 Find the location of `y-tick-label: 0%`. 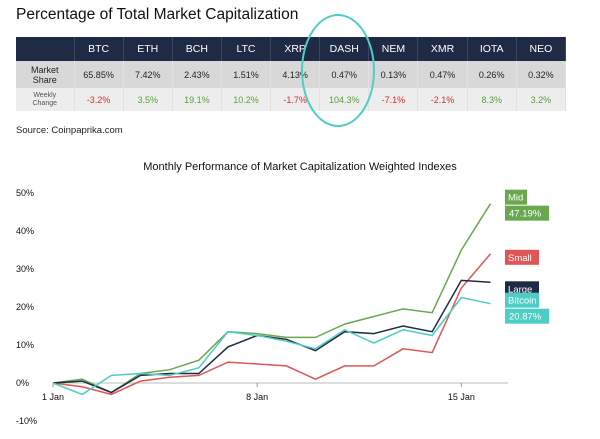

y-tick-label: 0% is located at coordinates (22, 383).